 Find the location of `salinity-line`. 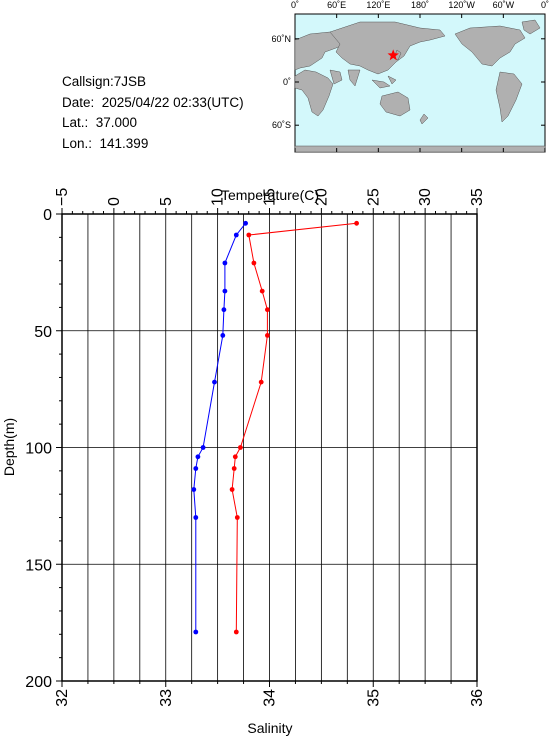

salinity-line is located at coordinates (219, 427).